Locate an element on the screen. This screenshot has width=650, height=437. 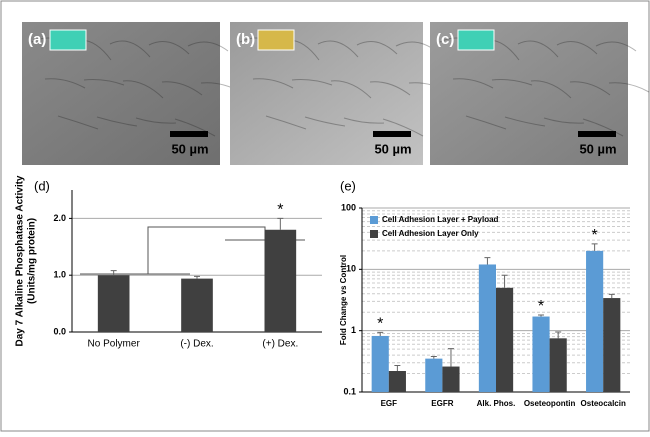
x-tick-label: EGFR is located at coordinates (442, 403).